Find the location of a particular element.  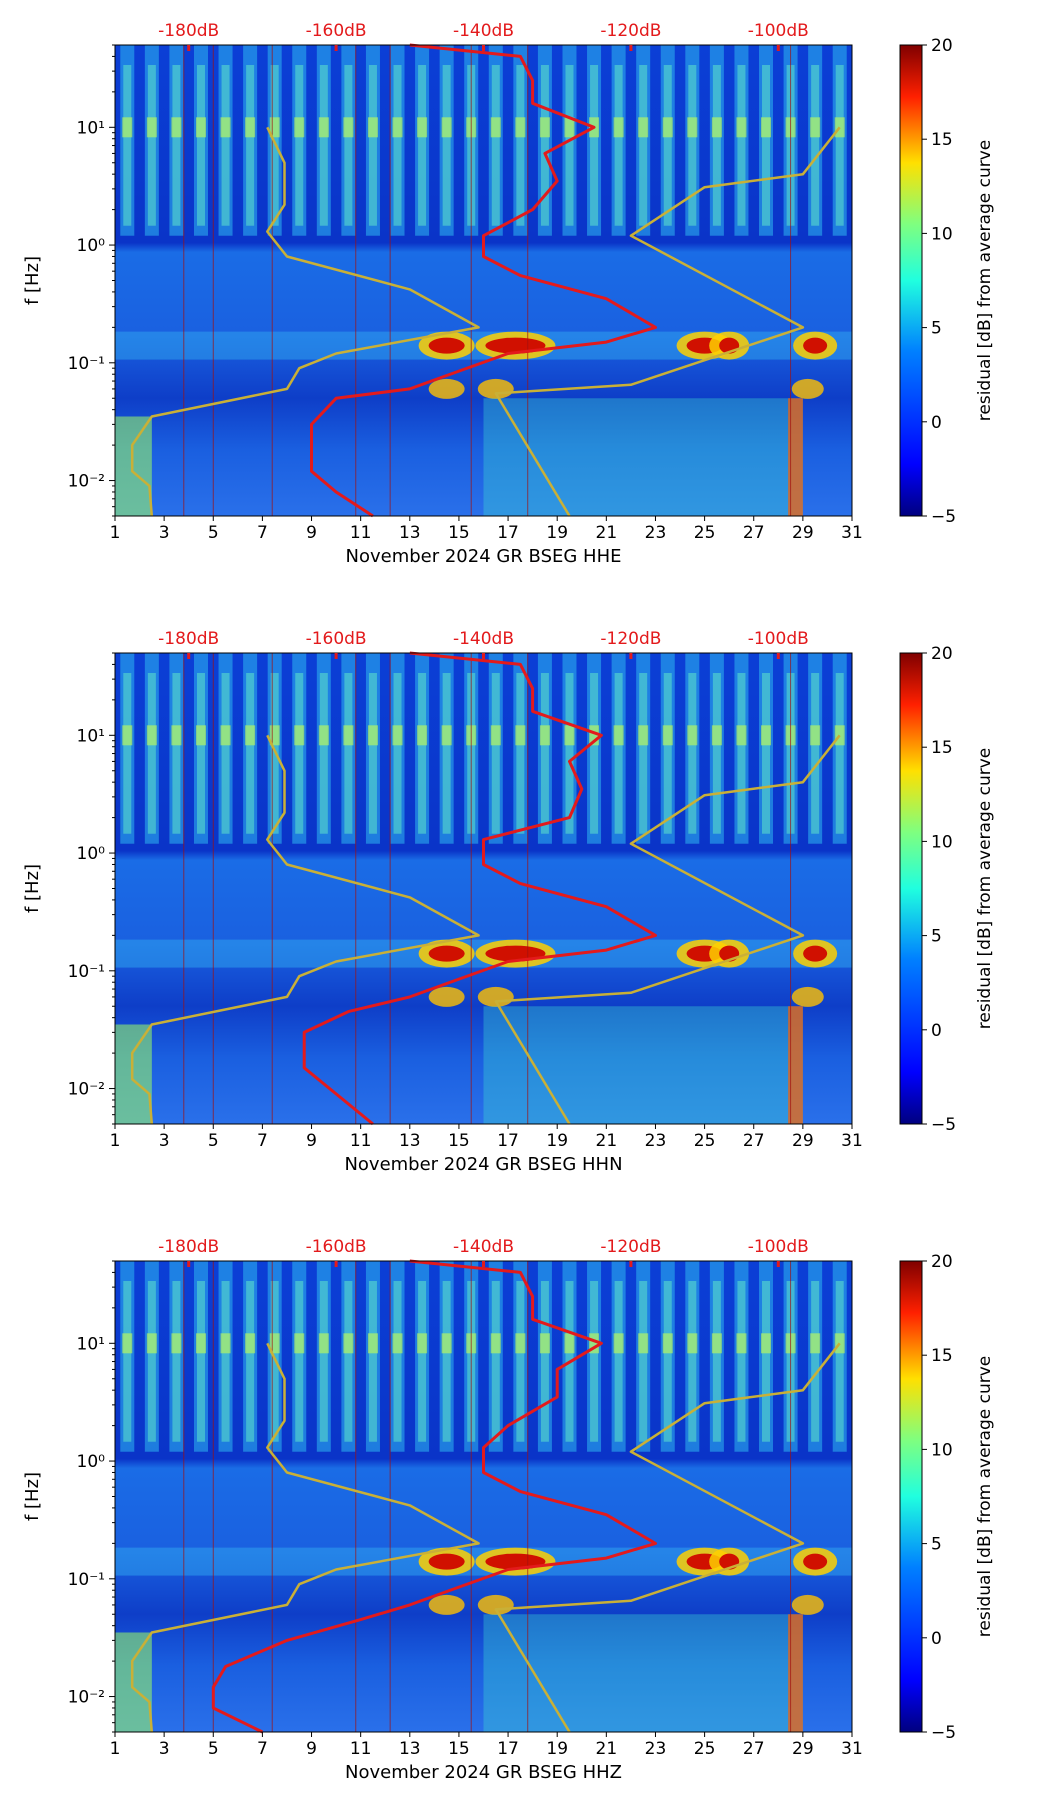

y-tick-label: 10¹ is located at coordinates (91, 1344).